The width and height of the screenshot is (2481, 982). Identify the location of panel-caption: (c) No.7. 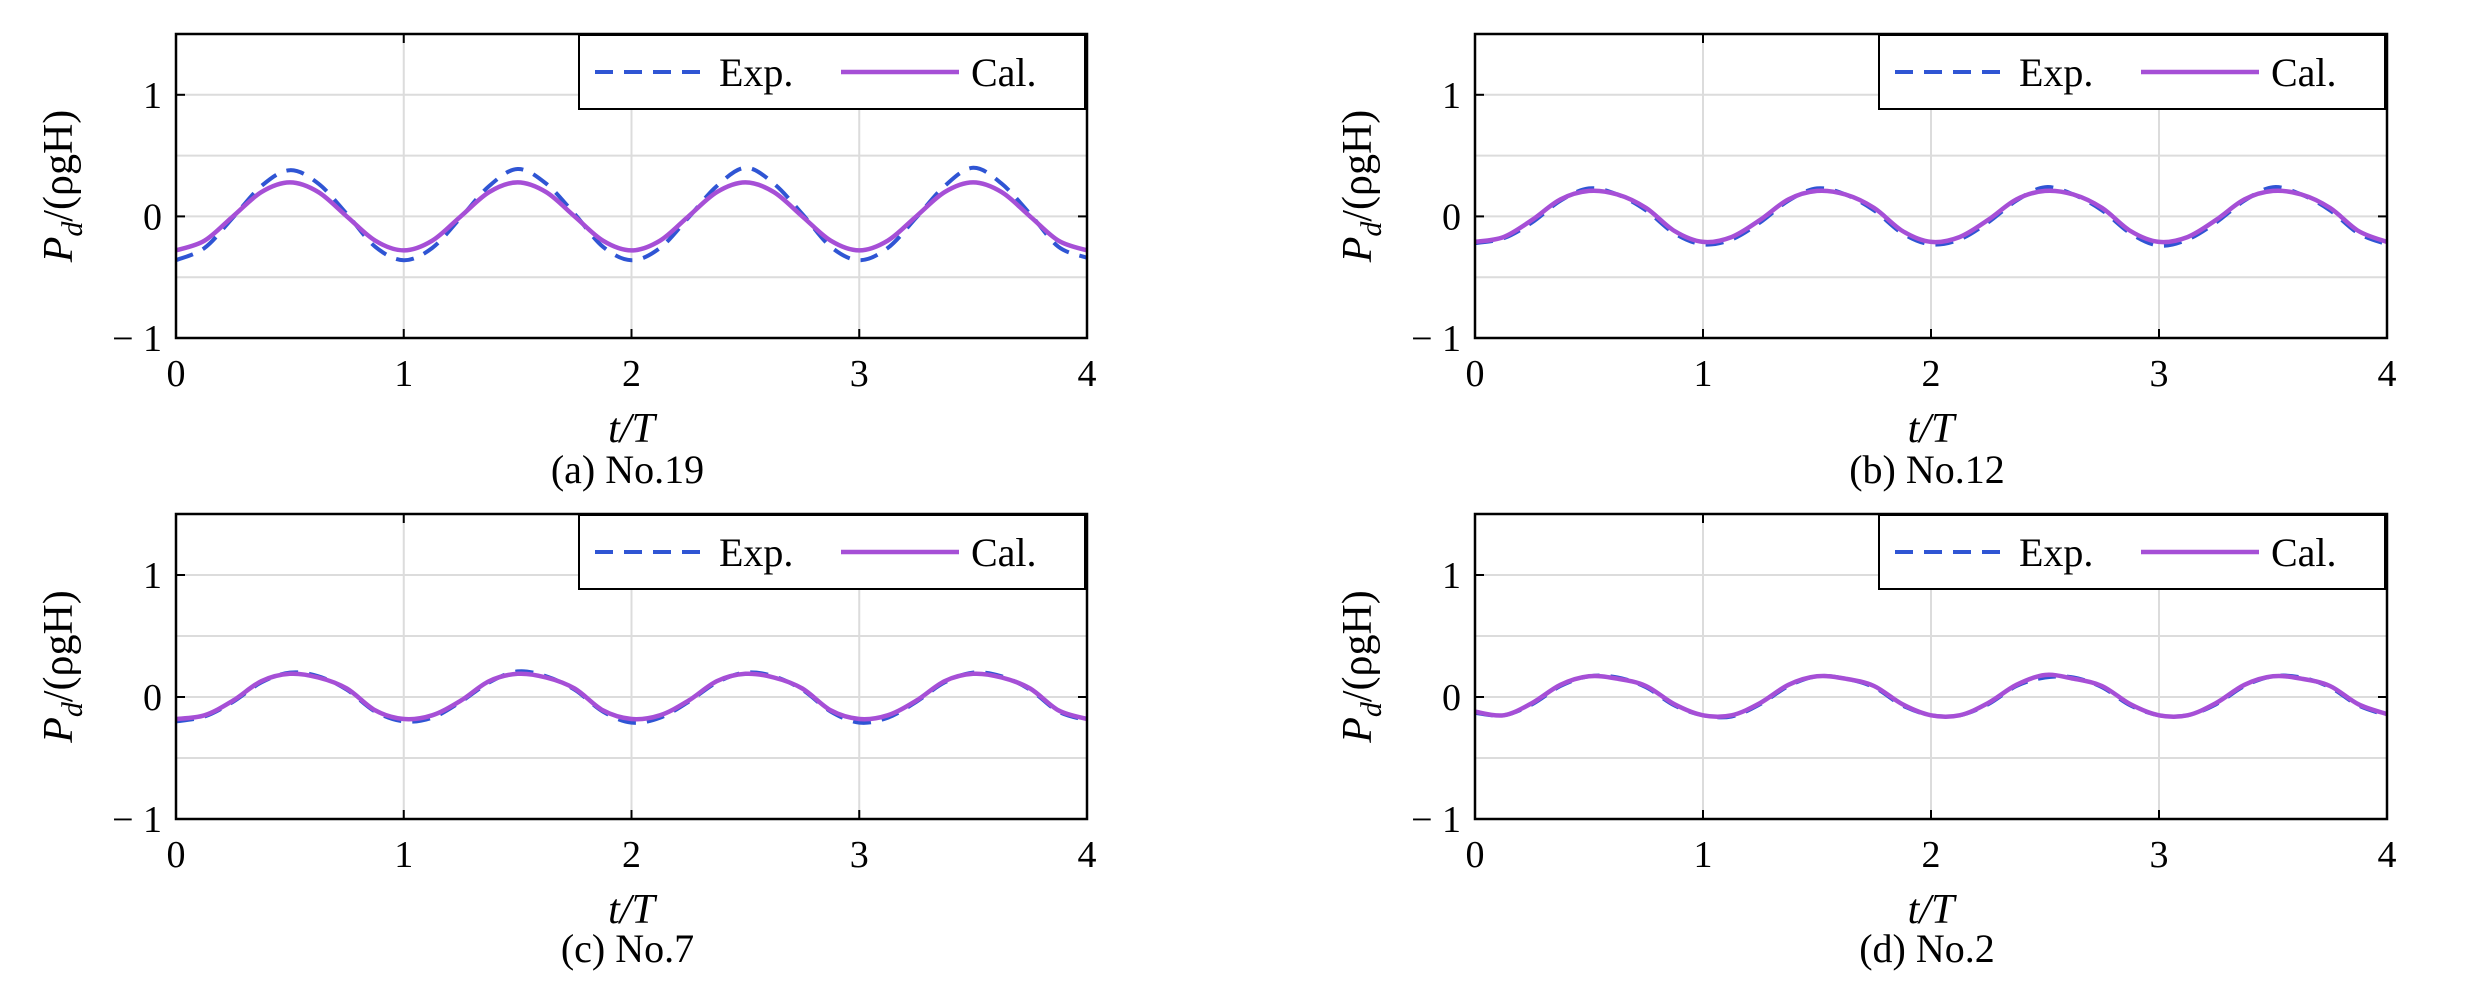
(627, 948).